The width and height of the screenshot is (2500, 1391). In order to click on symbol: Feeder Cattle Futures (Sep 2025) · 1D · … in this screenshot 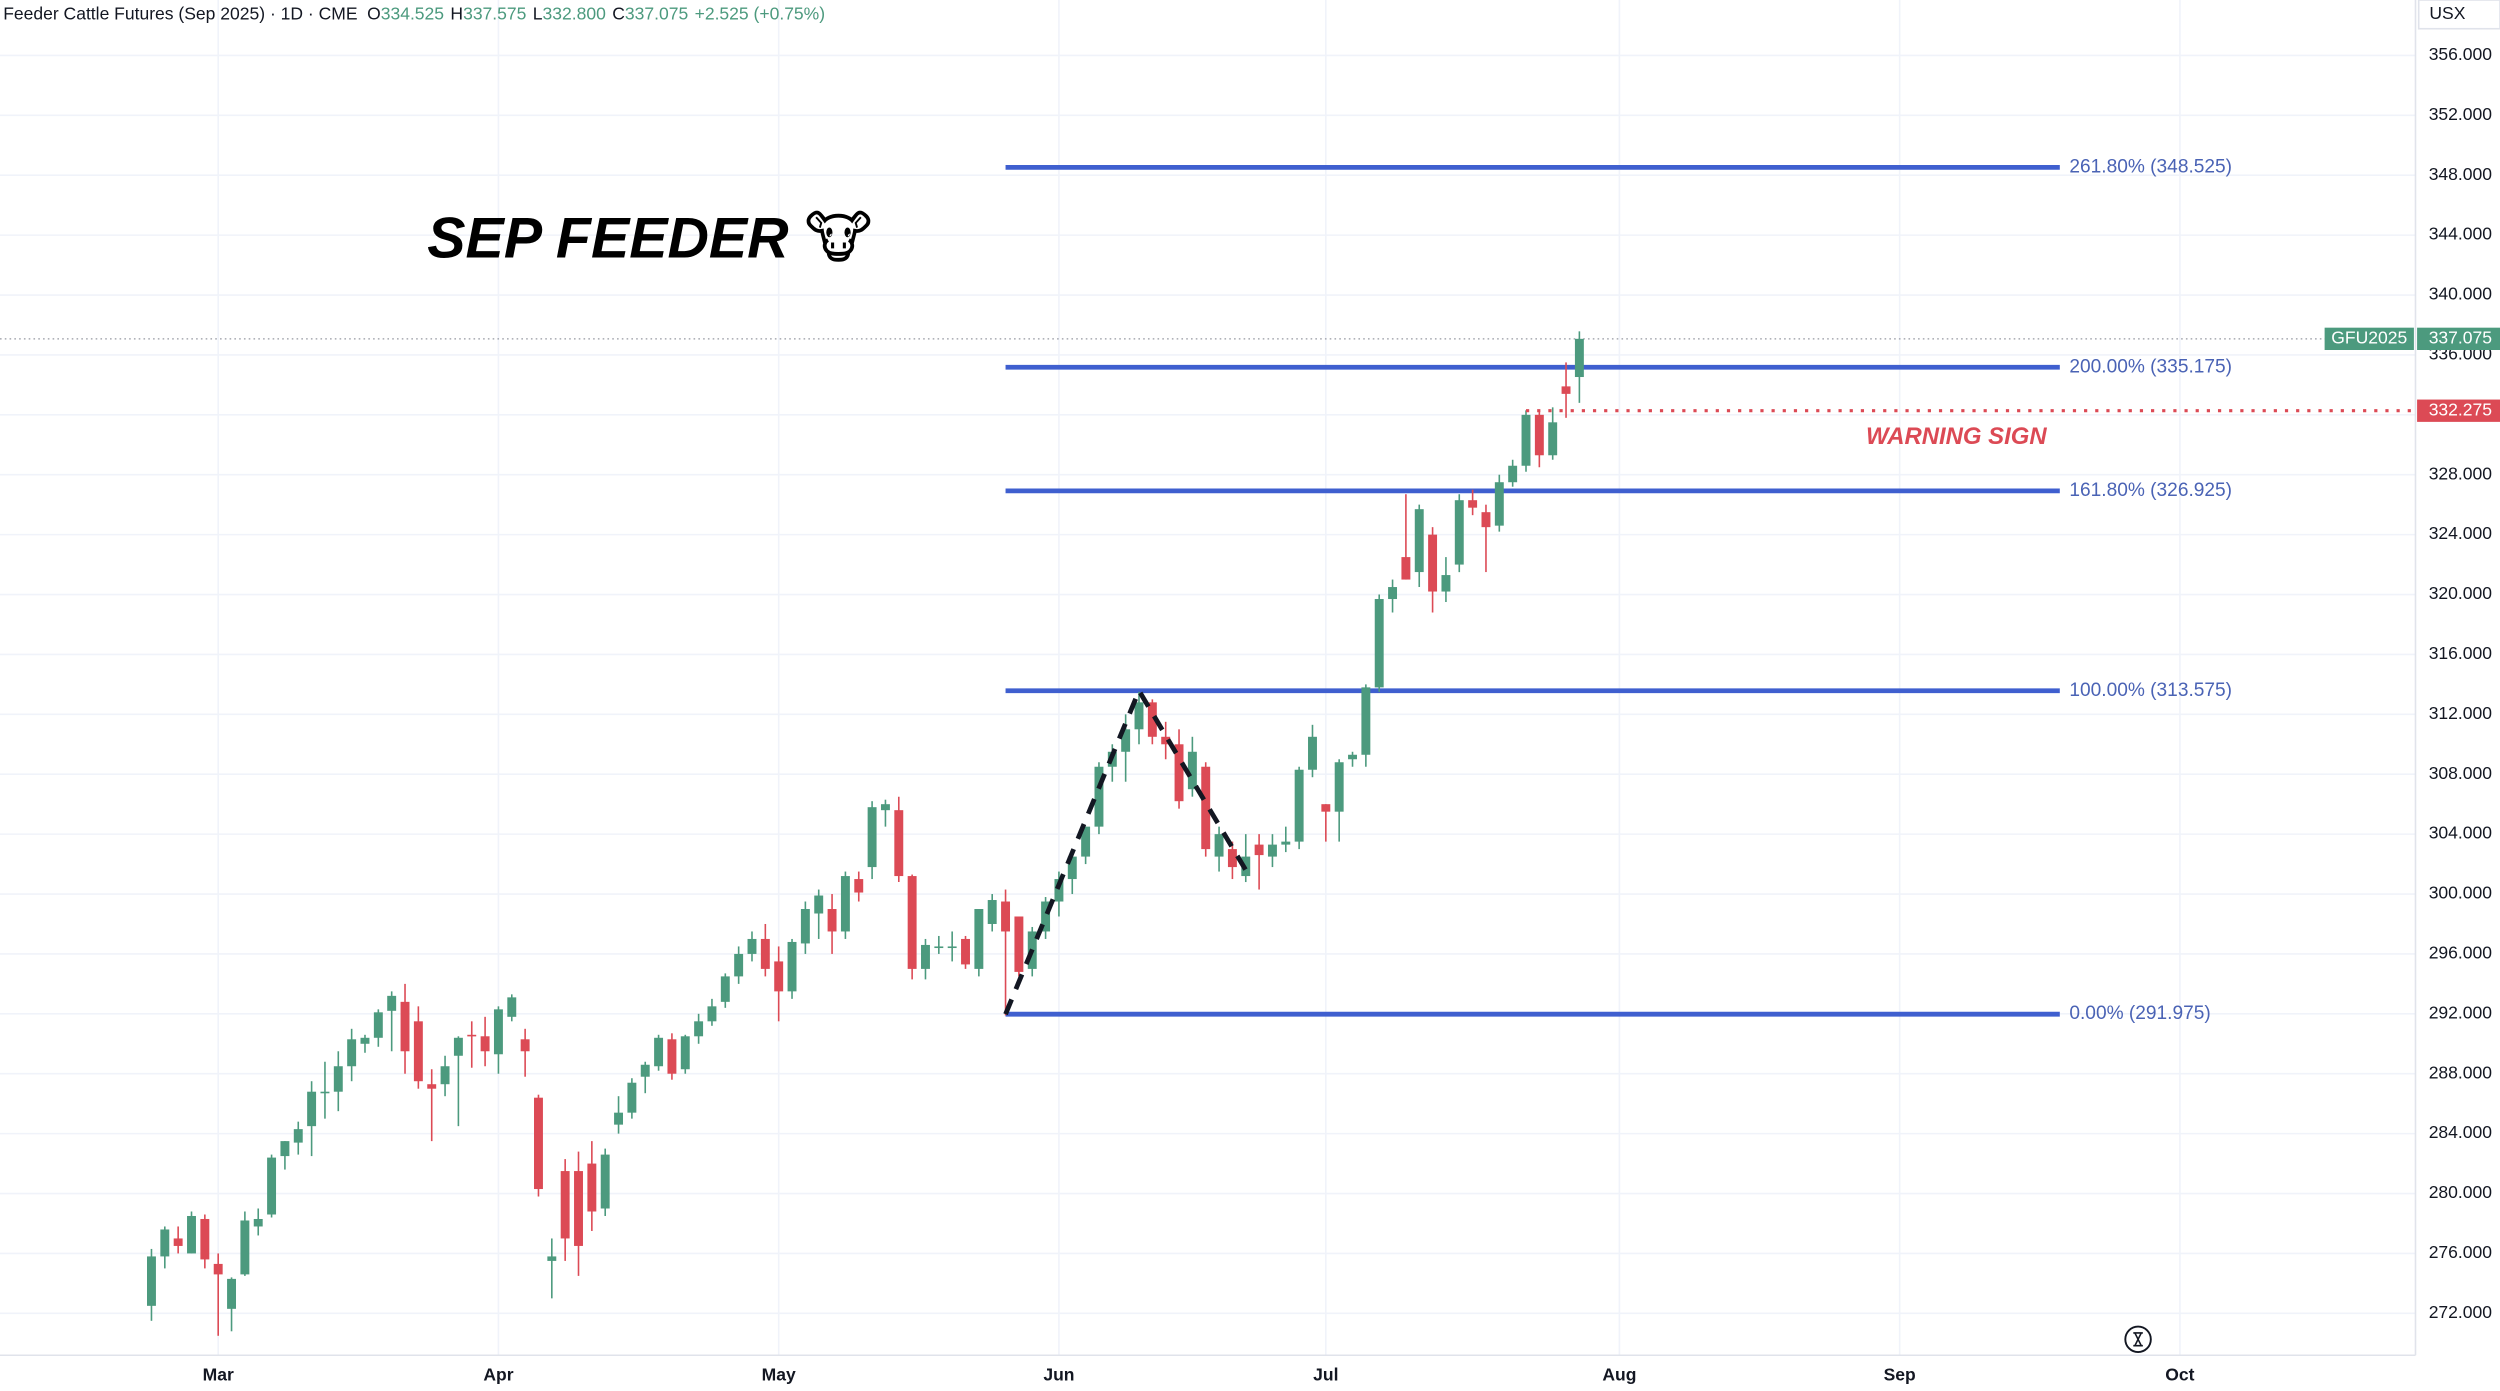, I will do `click(180, 13)`.